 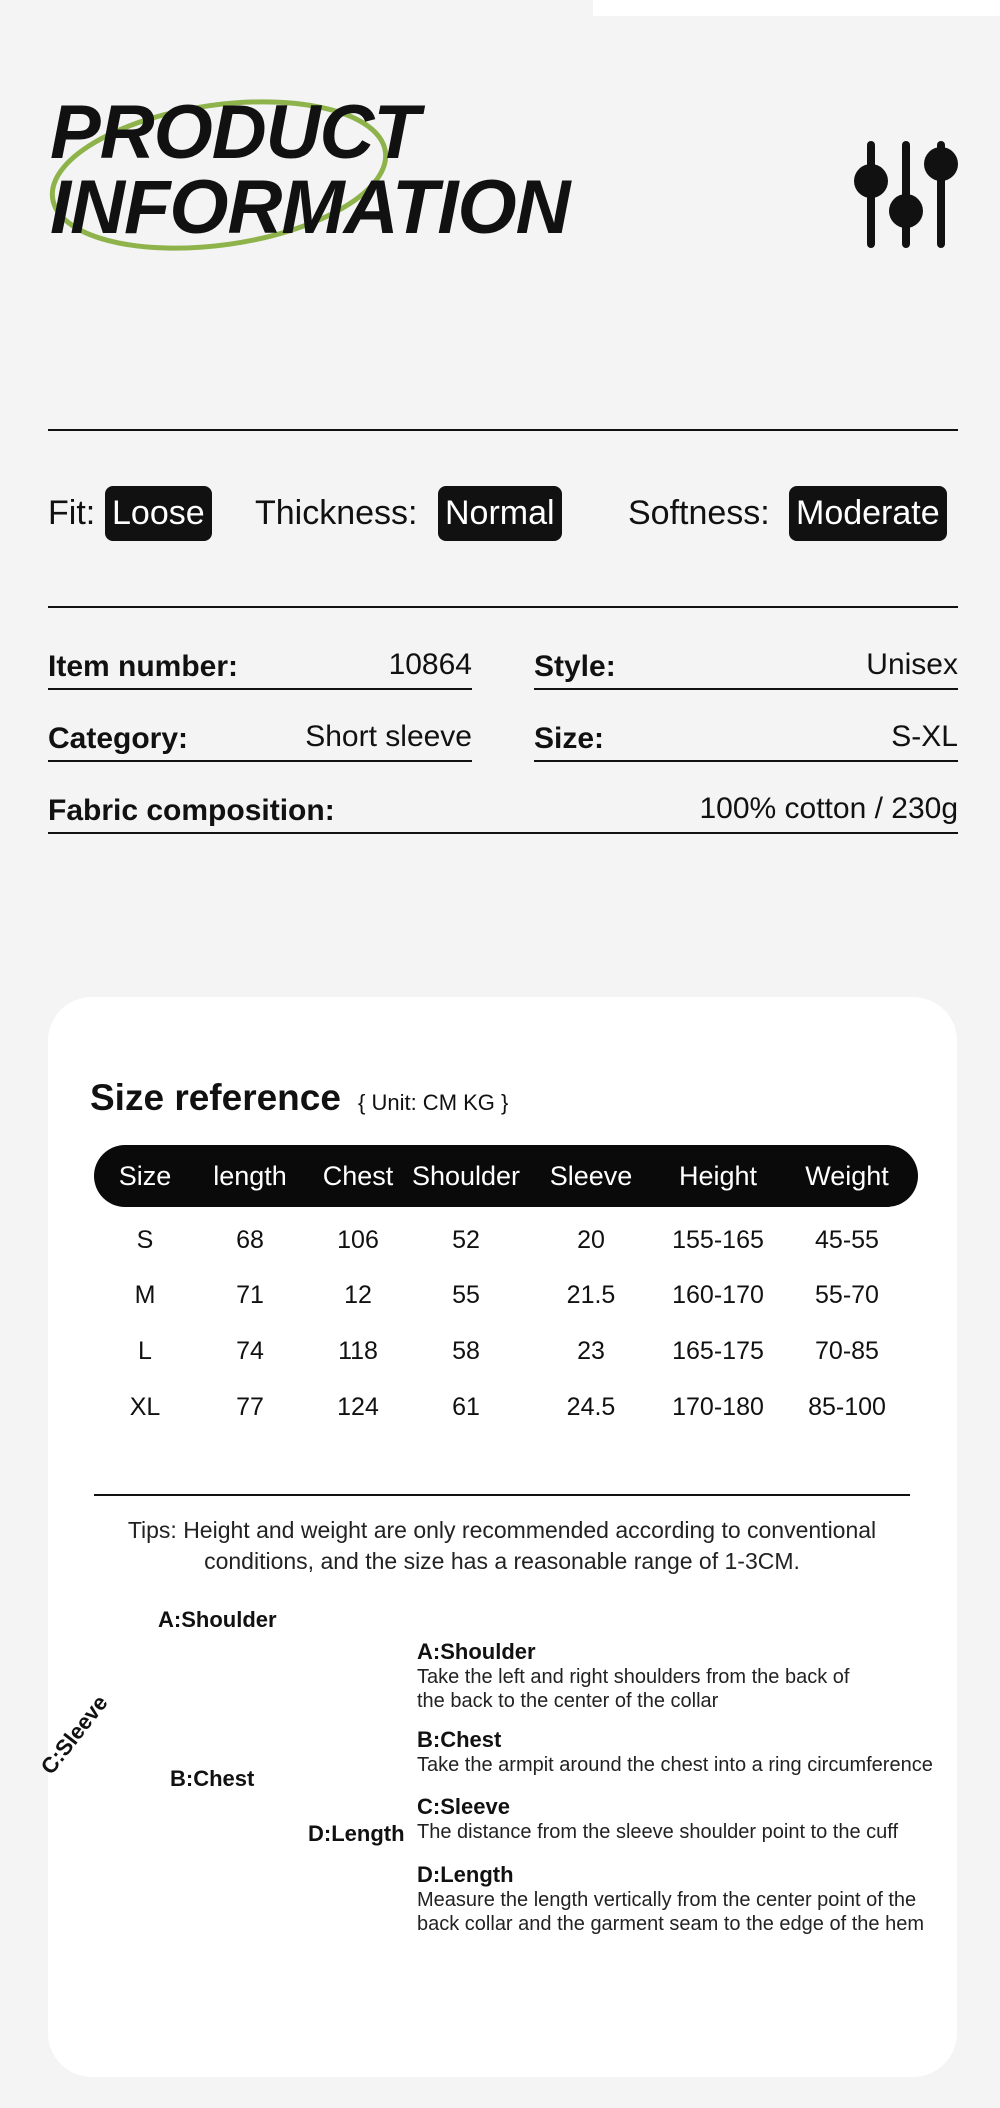 What do you see at coordinates (336, 513) in the screenshot?
I see `attr-label: Thickness:` at bounding box center [336, 513].